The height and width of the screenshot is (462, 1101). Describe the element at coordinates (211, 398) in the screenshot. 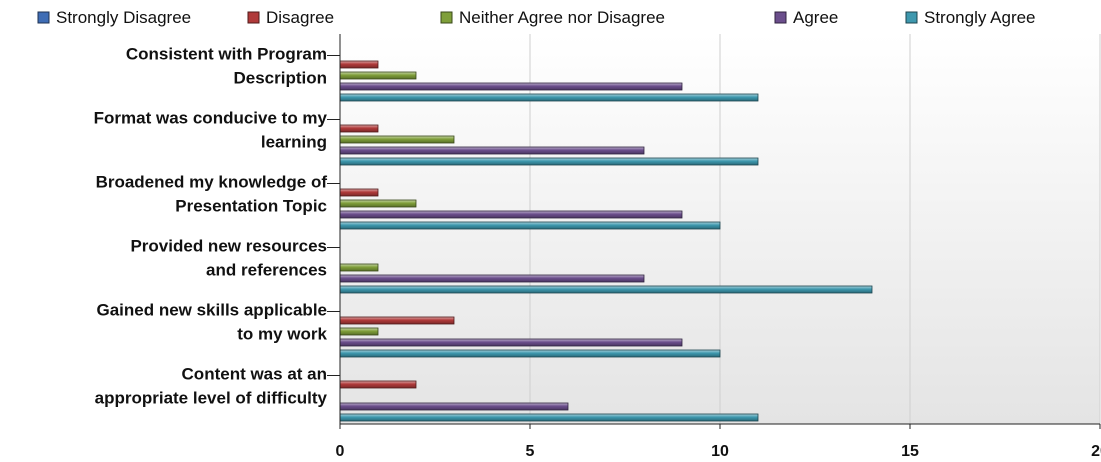

I see `category-label-5-line-1: appropriate level of difficulty` at that location.